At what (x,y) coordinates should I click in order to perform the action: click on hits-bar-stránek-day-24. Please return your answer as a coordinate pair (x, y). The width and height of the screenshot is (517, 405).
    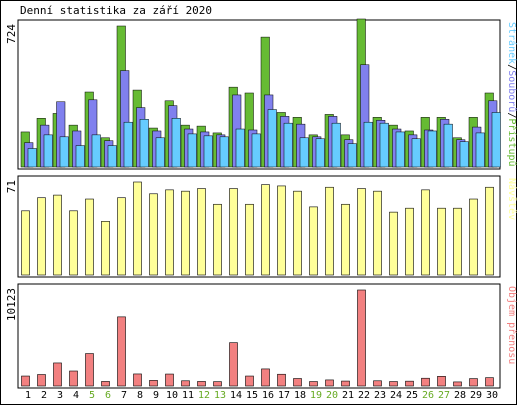
    Looking at the image, I should click on (400, 149).